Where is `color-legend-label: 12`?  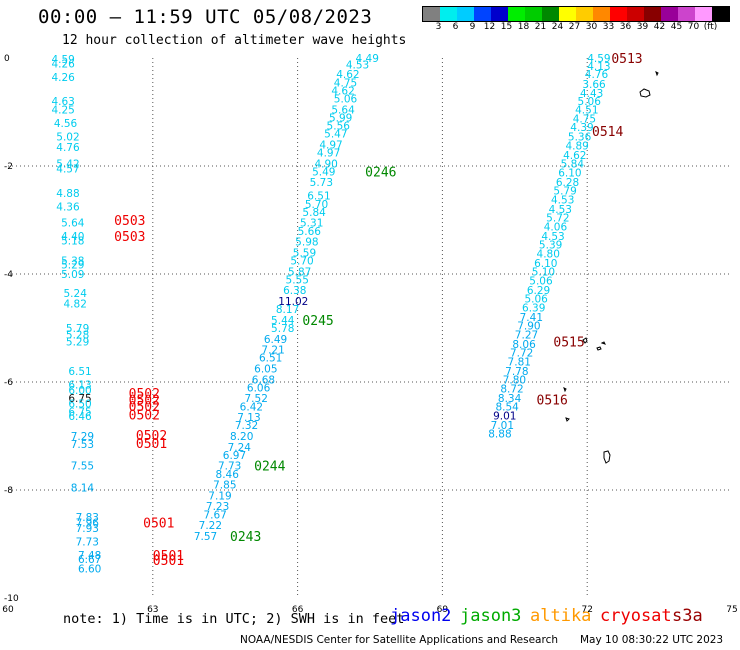 color-legend-label: 12 is located at coordinates (489, 27).